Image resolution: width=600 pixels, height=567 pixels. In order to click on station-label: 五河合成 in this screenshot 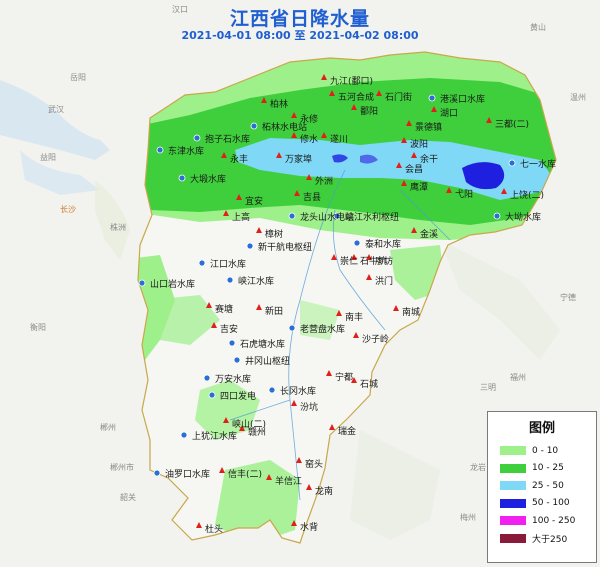, I will do `click(356, 97)`.